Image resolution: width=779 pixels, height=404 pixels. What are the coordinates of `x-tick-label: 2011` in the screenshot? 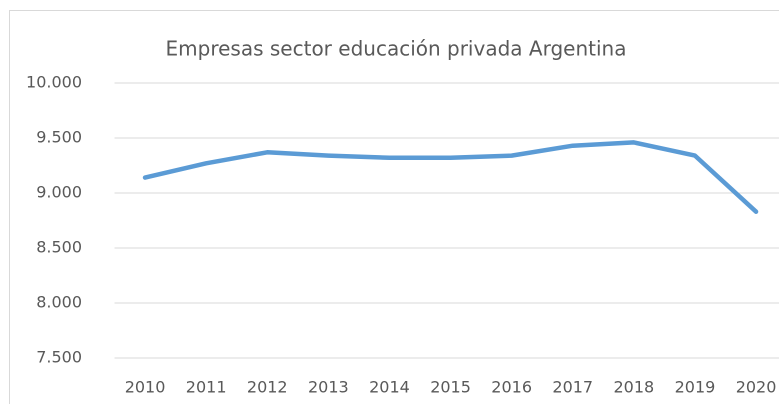 It's located at (206, 387).